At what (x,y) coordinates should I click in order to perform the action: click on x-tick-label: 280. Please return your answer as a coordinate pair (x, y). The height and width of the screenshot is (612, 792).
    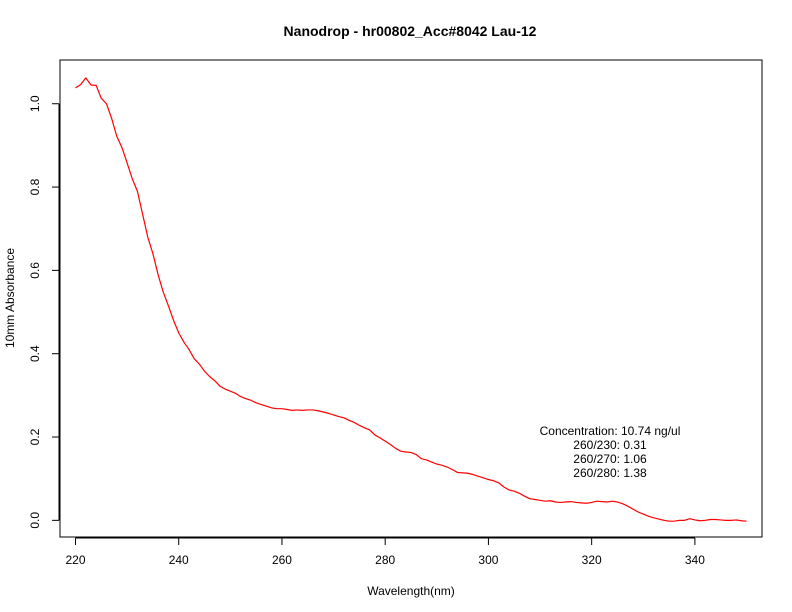
    Looking at the image, I should click on (385, 560).